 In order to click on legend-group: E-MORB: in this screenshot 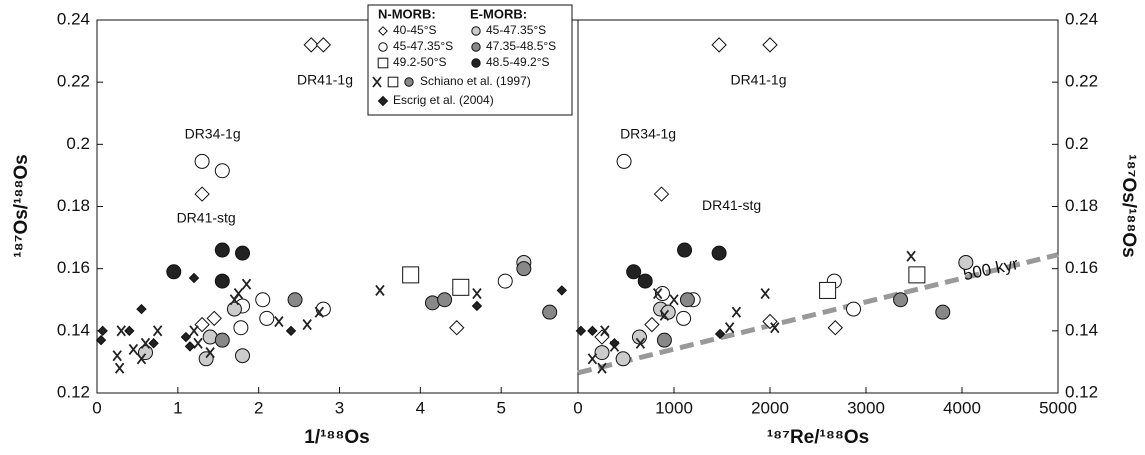, I will do `click(498, 13)`.